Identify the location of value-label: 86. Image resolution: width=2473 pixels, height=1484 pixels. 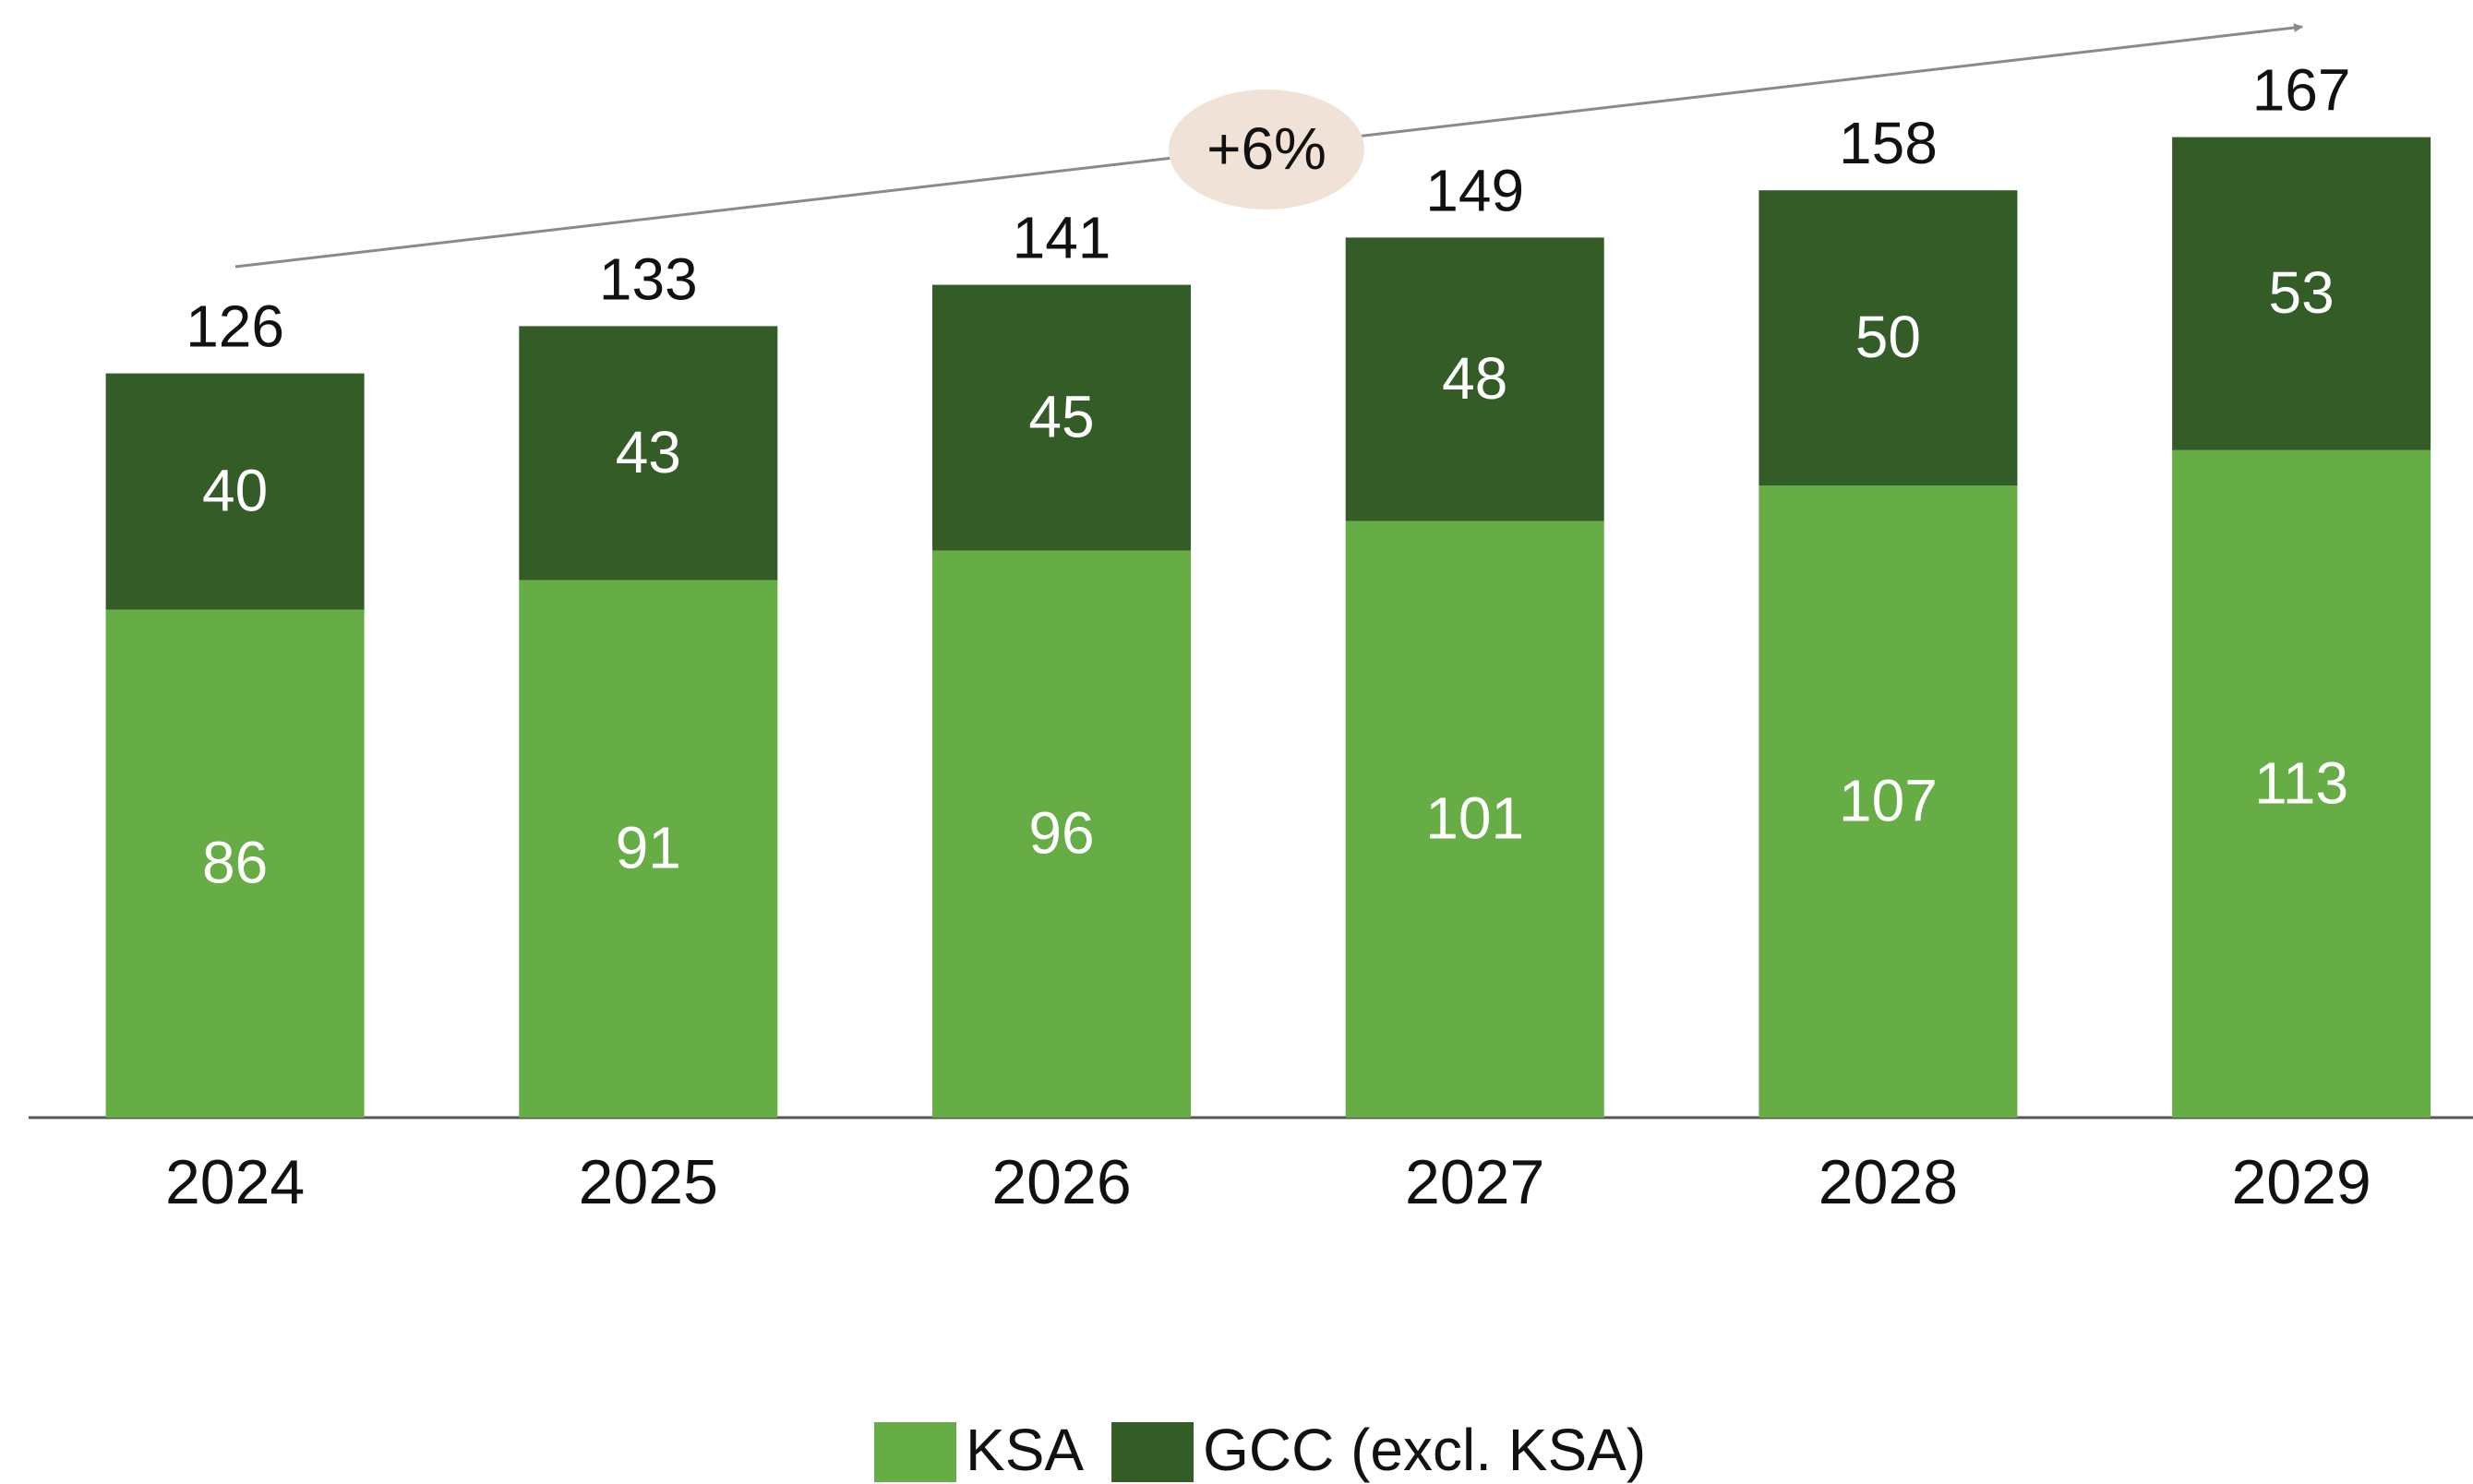
(235, 863).